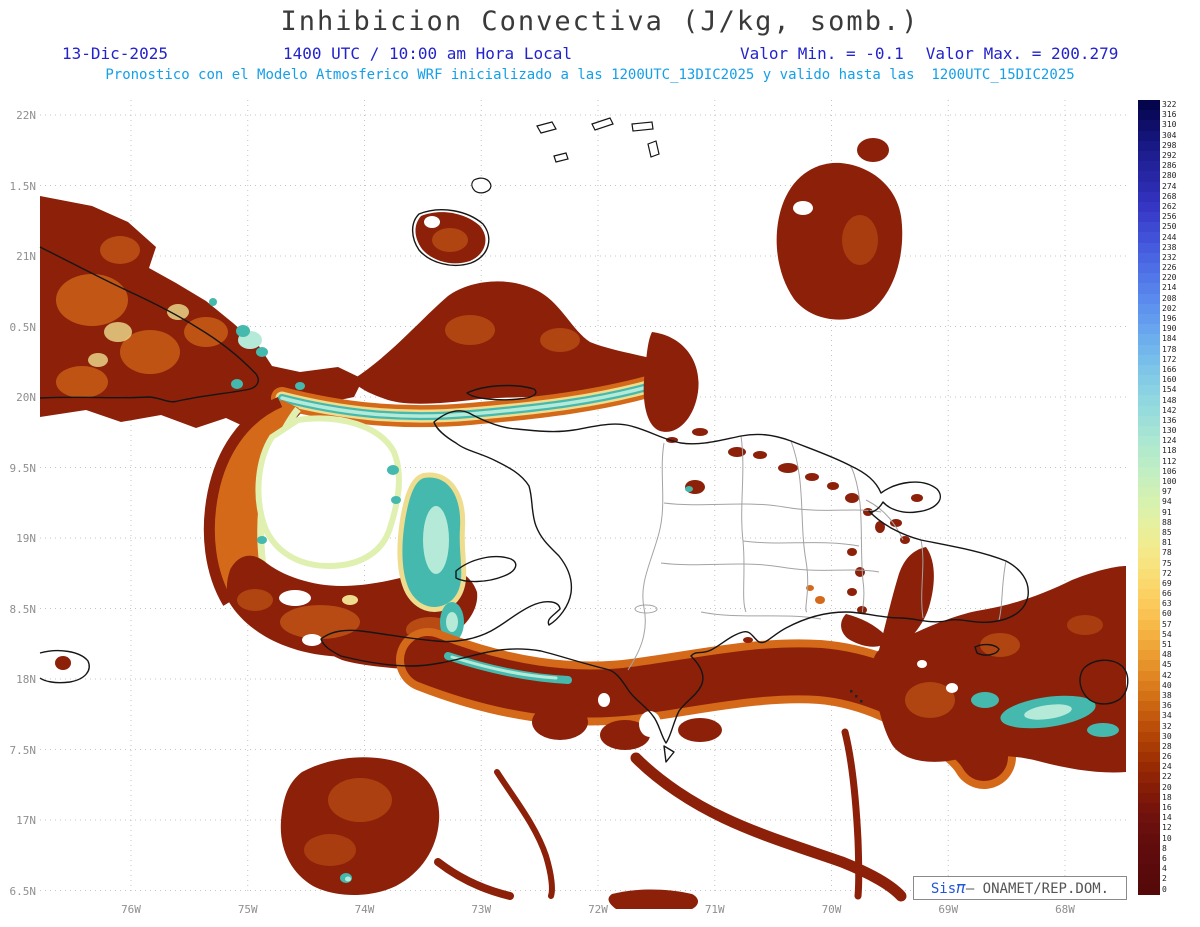 This screenshot has width=1200, height=927. I want to click on colorbar-row: 106, so click(1167, 471).